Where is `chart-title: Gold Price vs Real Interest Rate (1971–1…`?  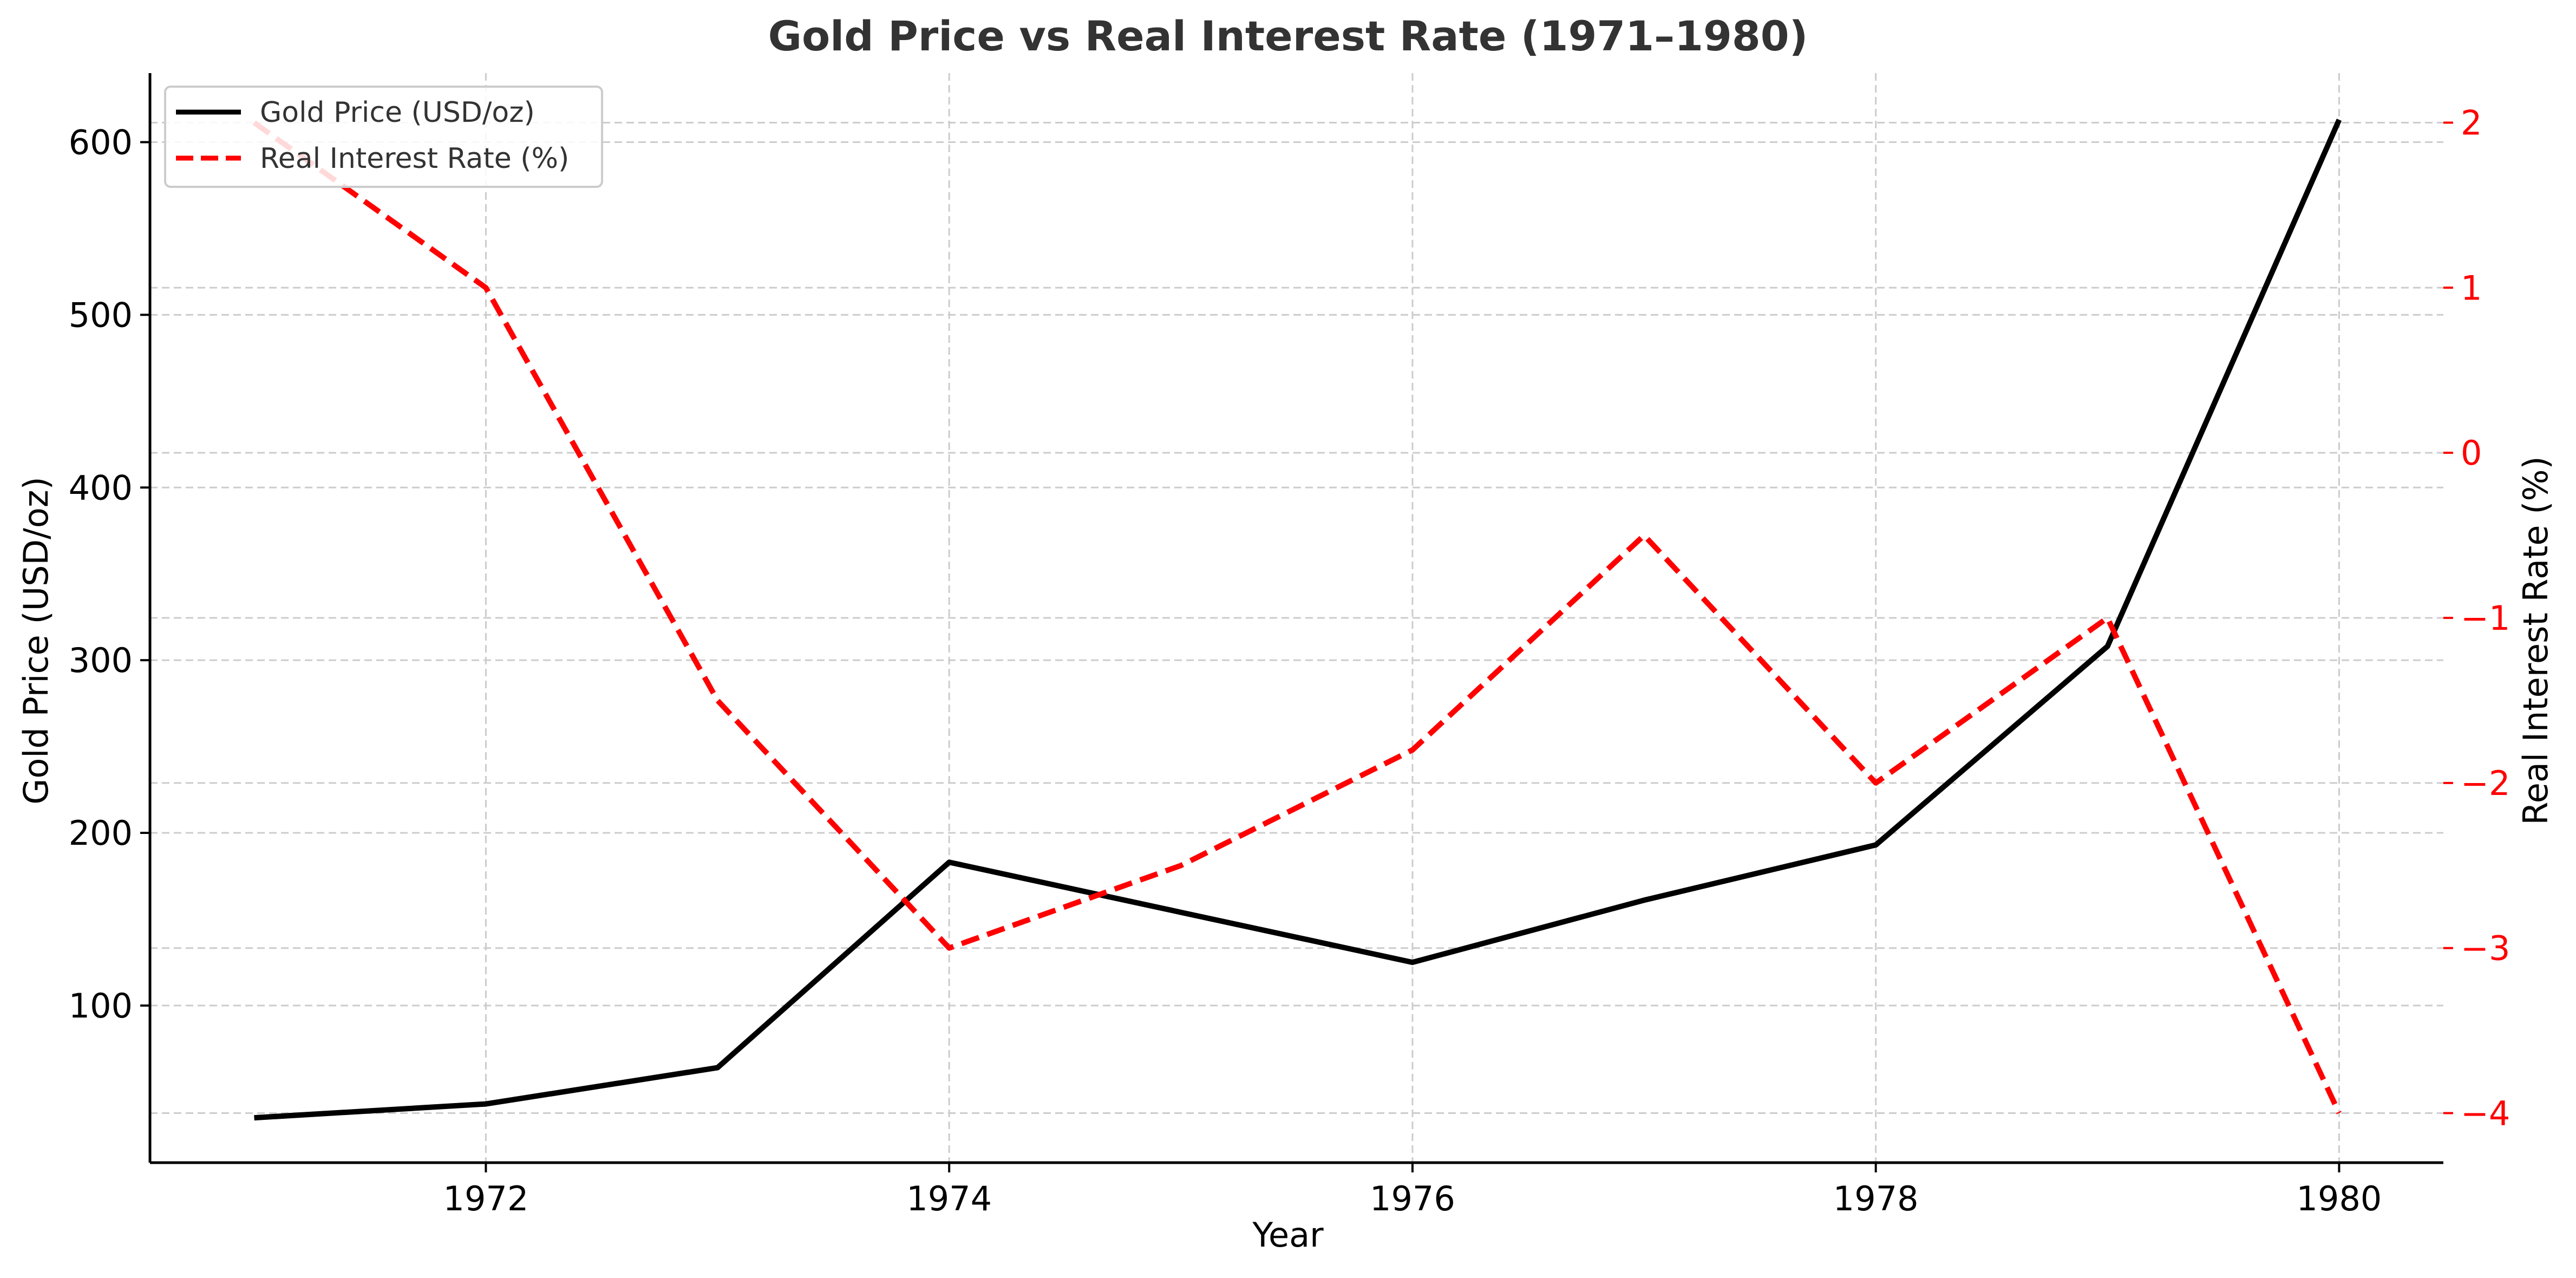 chart-title: Gold Price vs Real Interest Rate (1971–1… is located at coordinates (1288, 36).